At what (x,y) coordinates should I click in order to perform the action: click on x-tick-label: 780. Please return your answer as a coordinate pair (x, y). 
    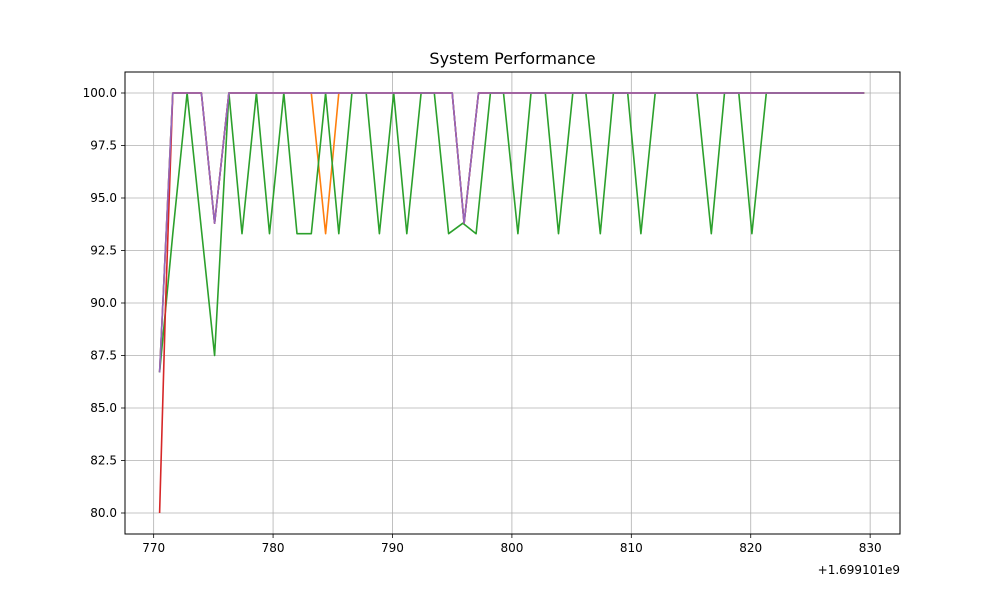
    Looking at the image, I should click on (273, 548).